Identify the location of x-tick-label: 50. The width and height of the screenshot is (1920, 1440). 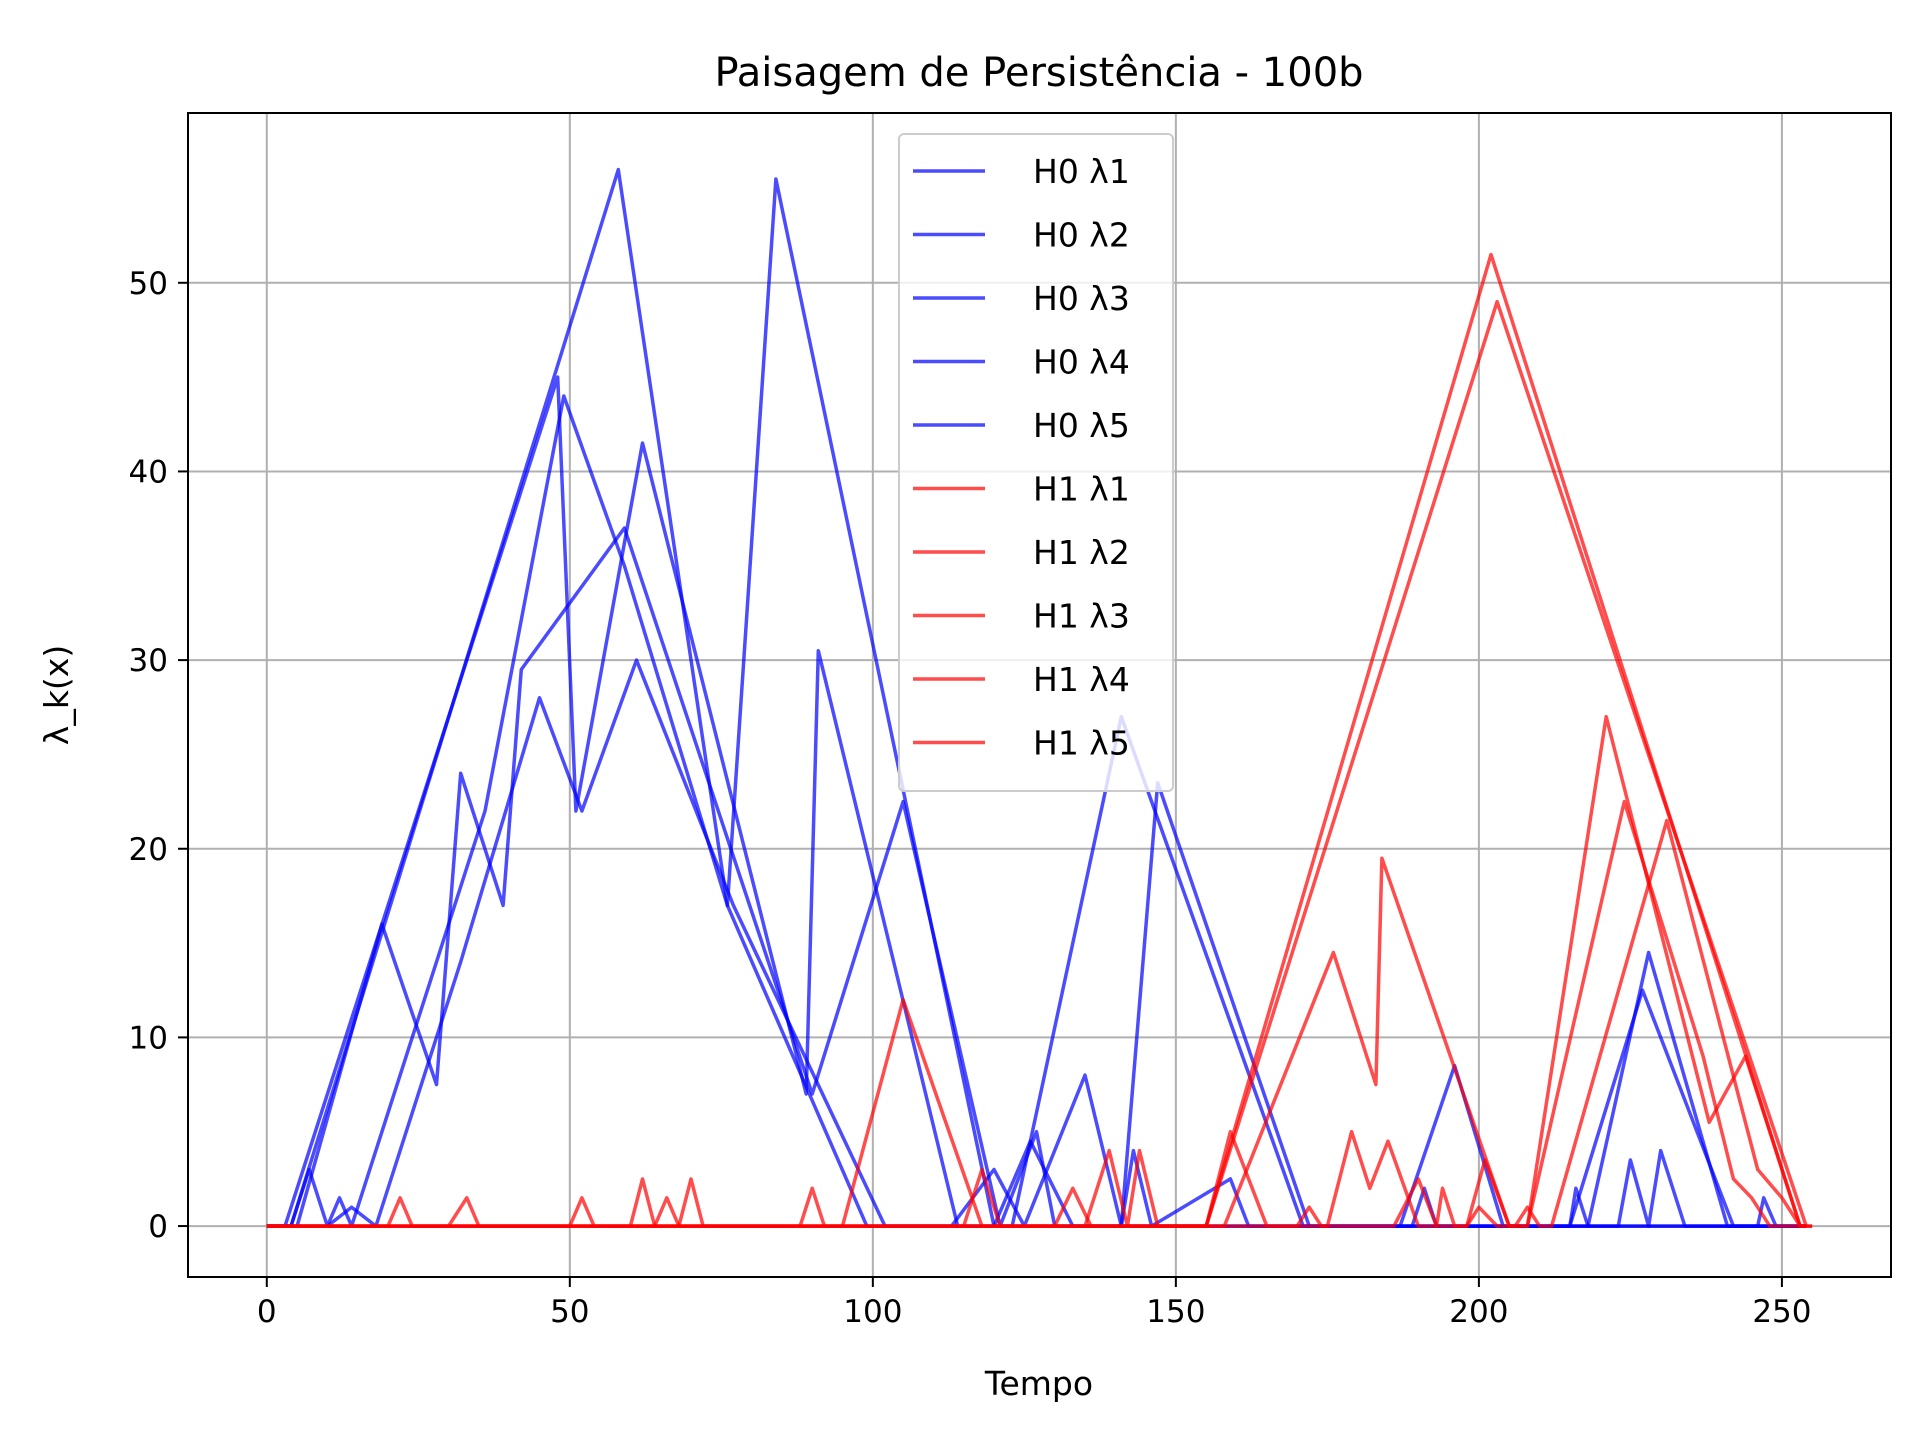
(569, 1312).